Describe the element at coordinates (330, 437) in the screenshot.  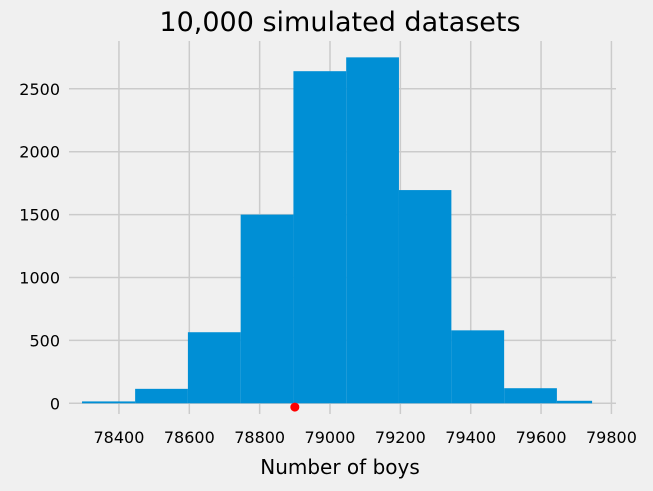
I see `x-tick-label: 79000` at that location.